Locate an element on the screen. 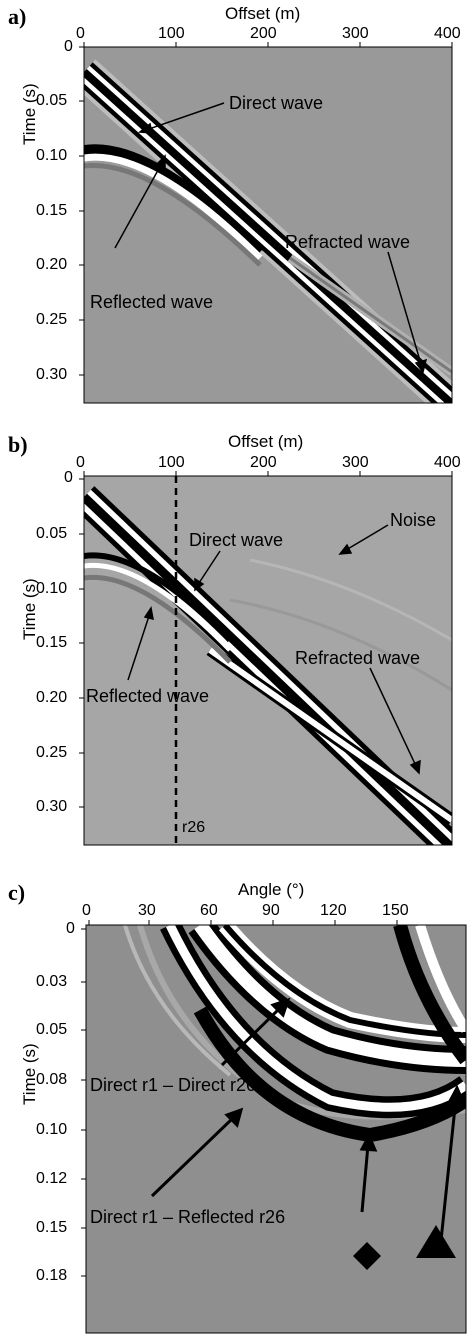 The width and height of the screenshot is (473, 1336). x-tick: 30 is located at coordinates (147, 910).